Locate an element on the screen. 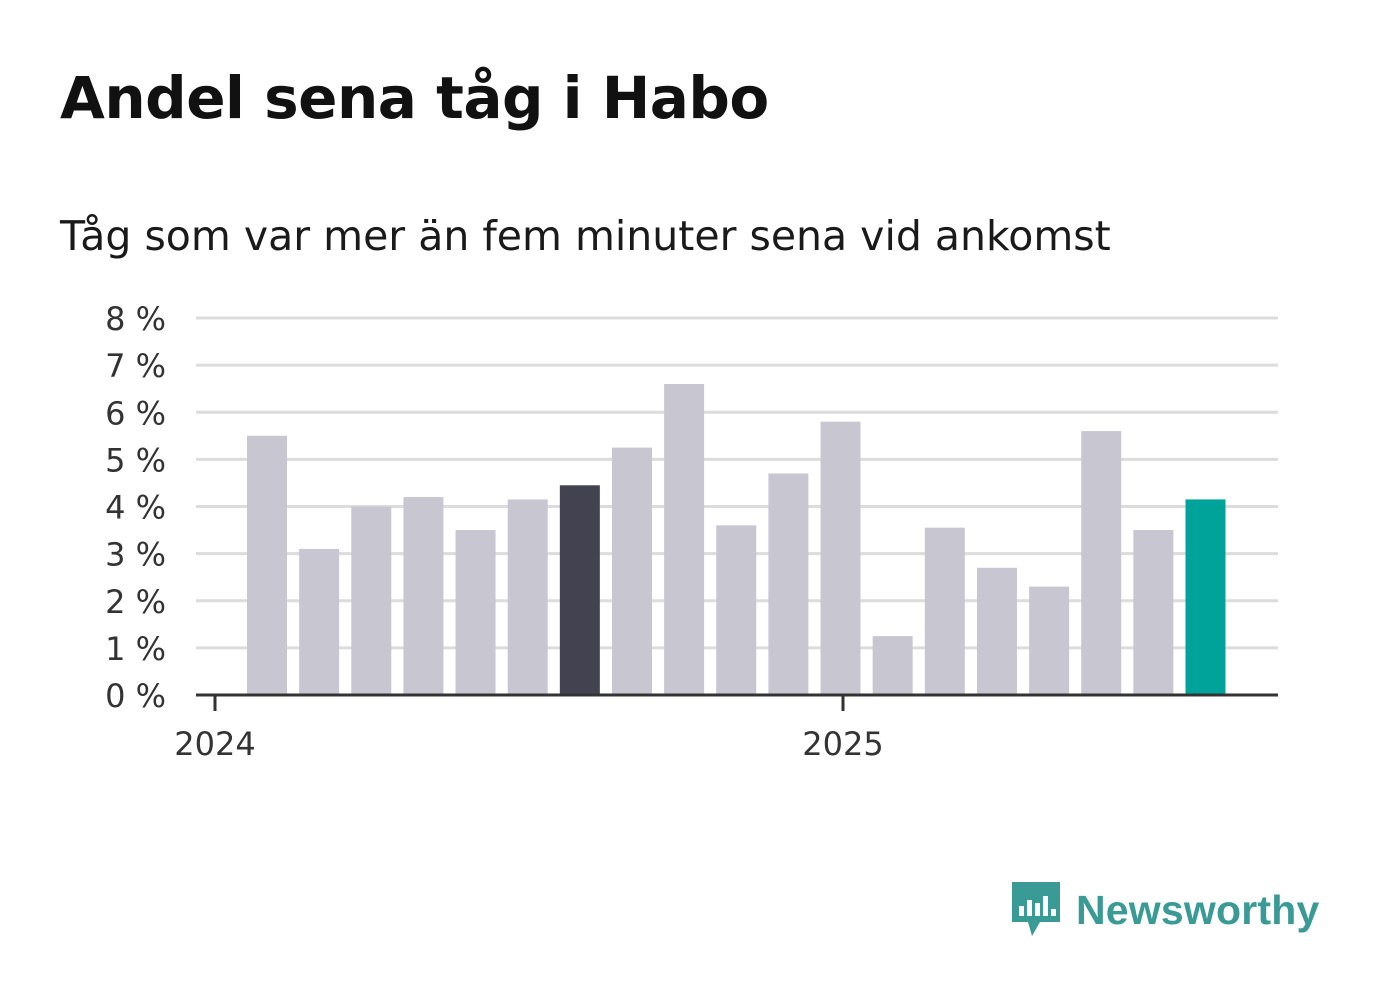  y-axis-labels: 0 % 1 % 2 % 3 % 4 % 5 % 6 % 7 % 8 % is located at coordinates (135, 507).